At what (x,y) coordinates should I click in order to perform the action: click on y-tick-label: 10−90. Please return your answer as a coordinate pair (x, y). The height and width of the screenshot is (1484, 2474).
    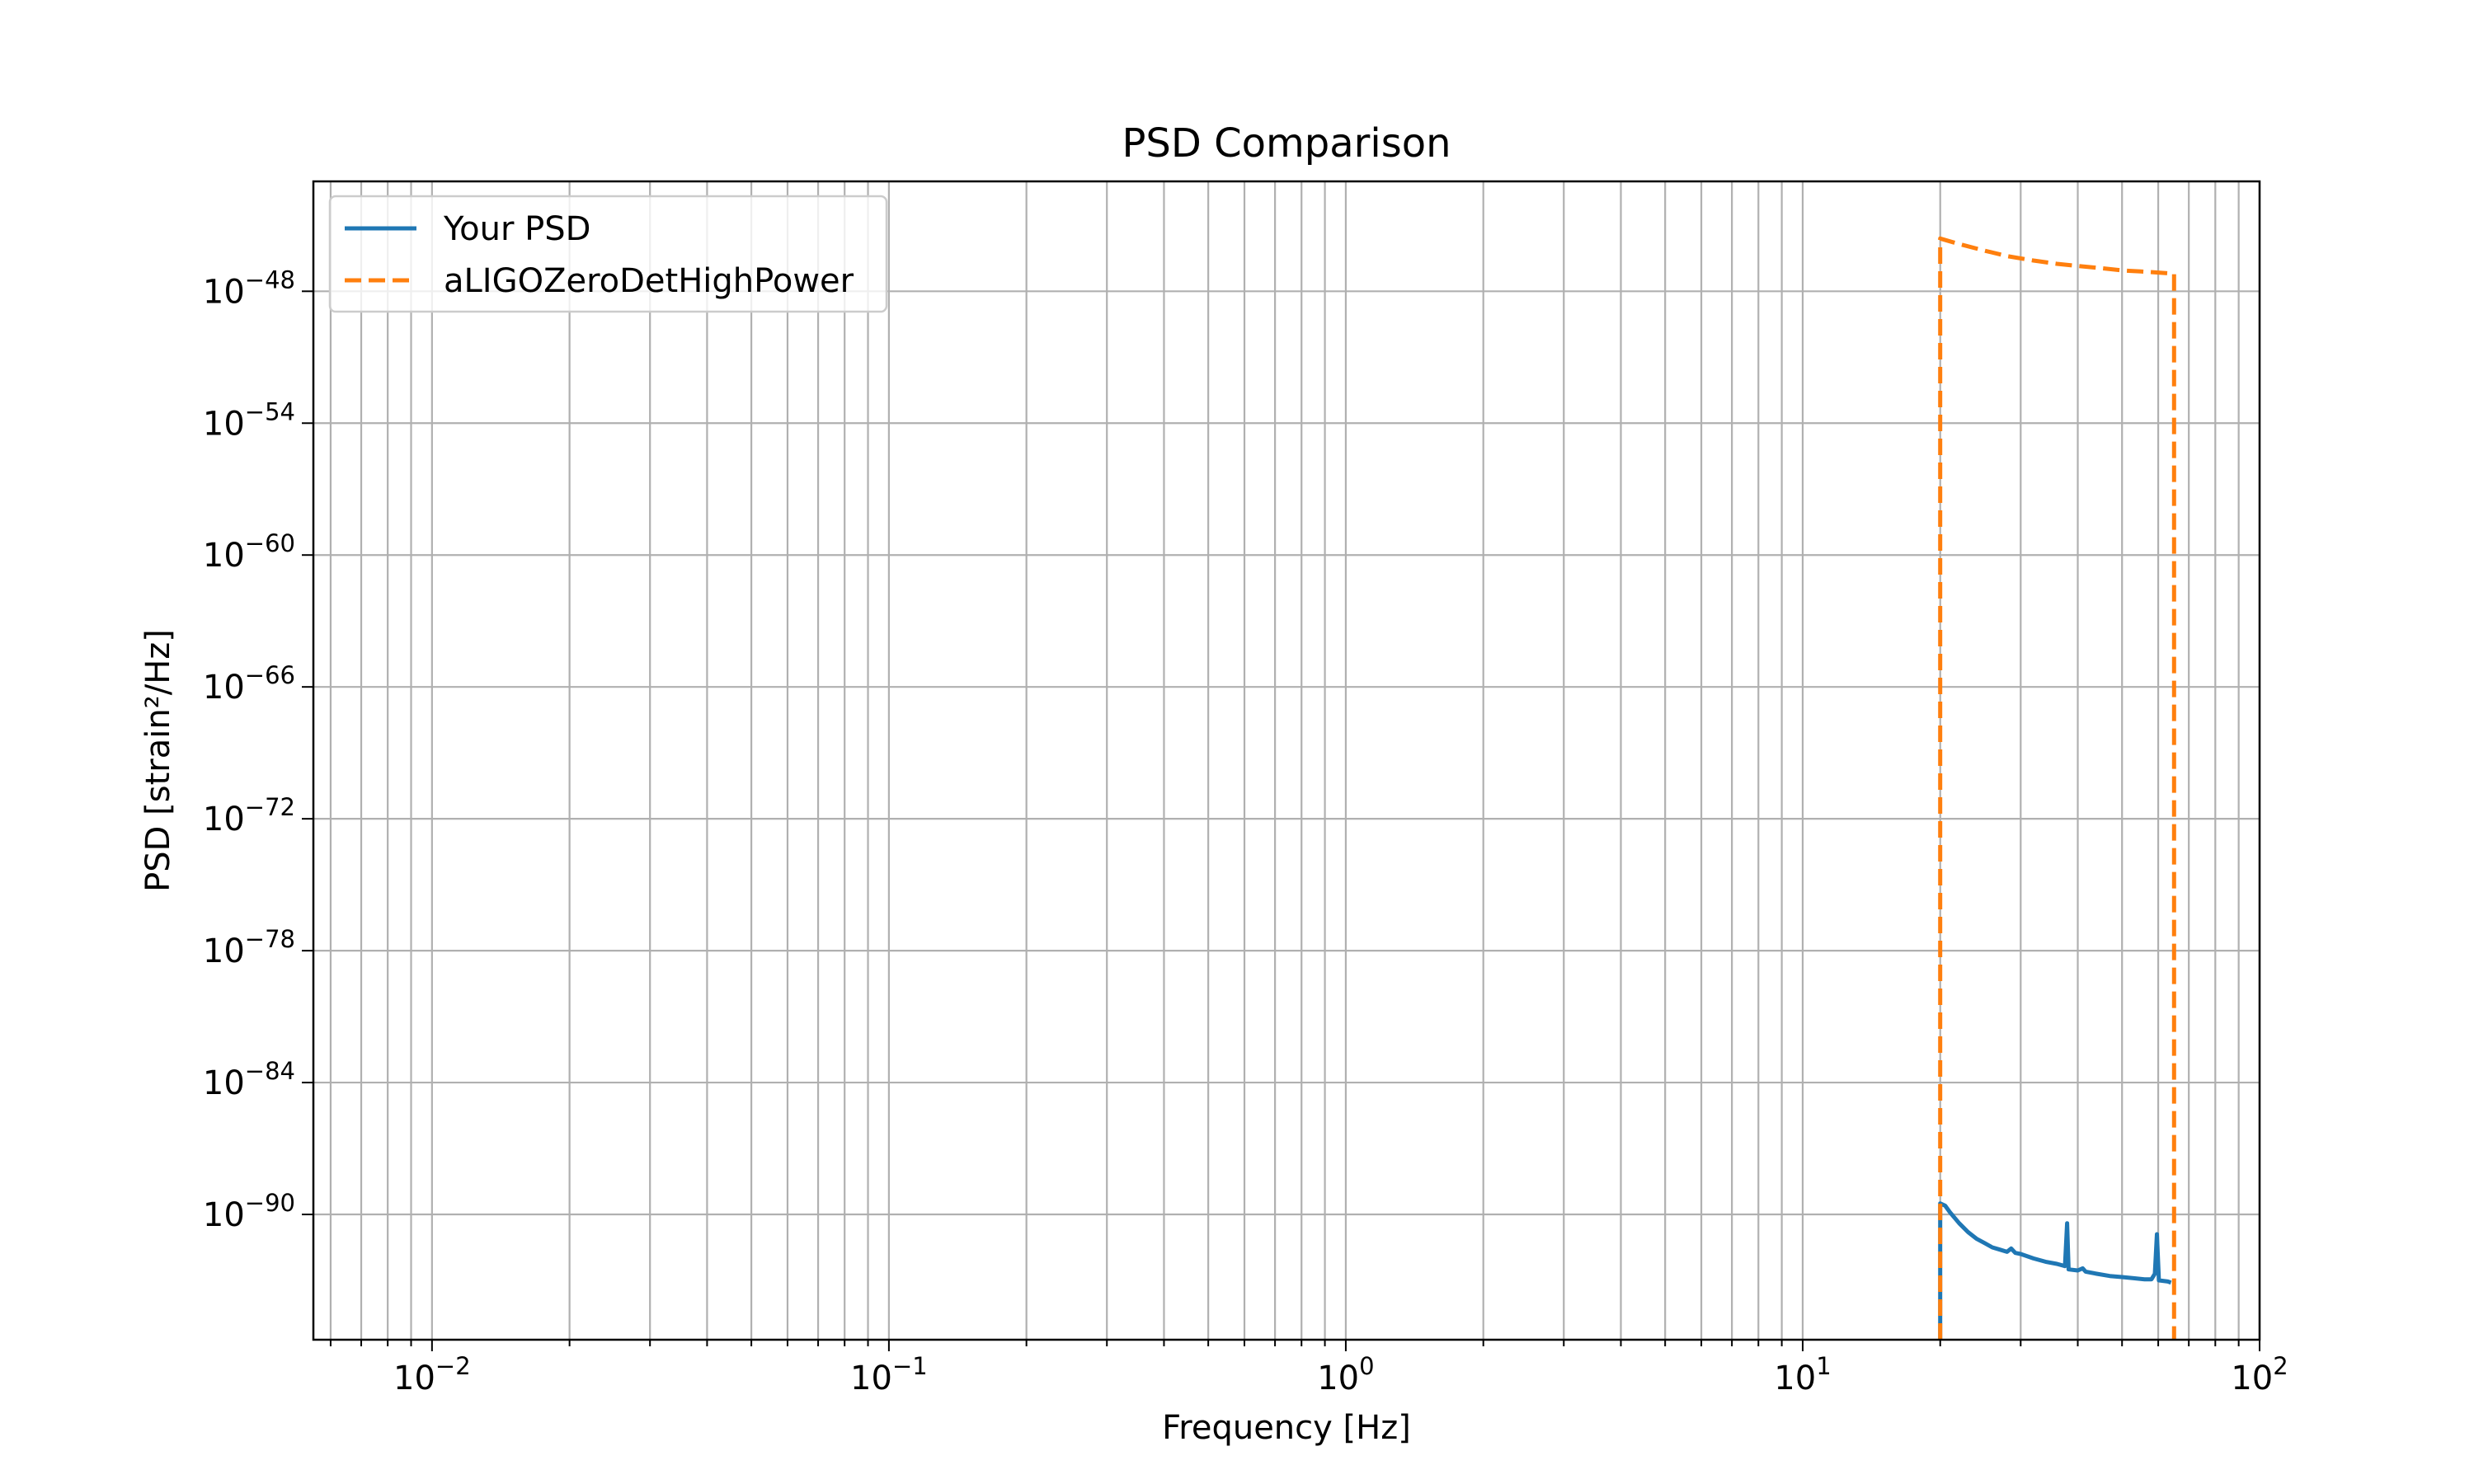
    Looking at the image, I should click on (249, 1211).